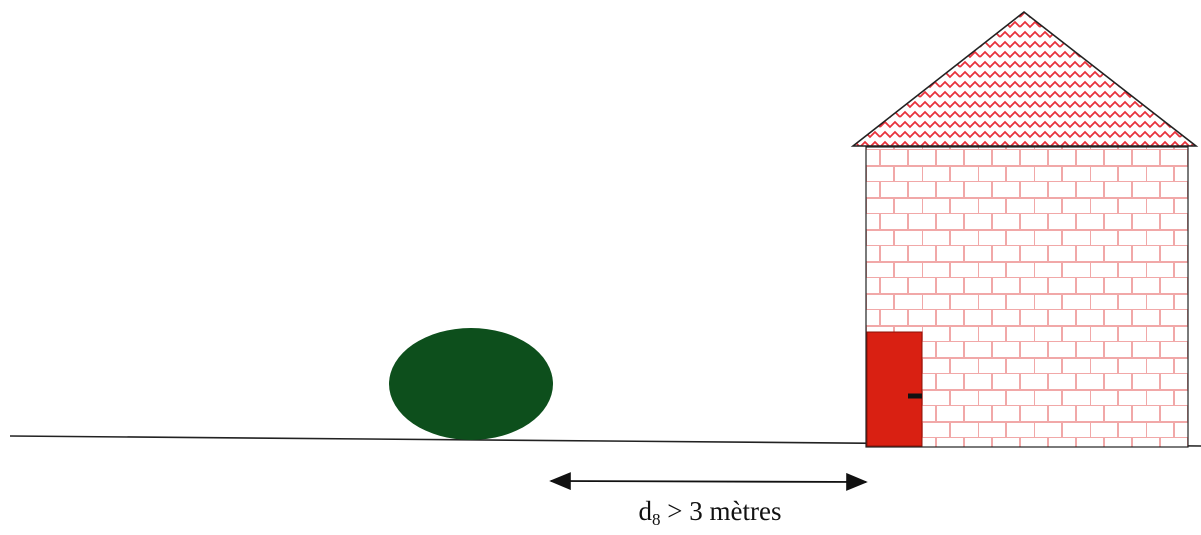  Describe the element at coordinates (894, 389) in the screenshot. I see `door` at that location.